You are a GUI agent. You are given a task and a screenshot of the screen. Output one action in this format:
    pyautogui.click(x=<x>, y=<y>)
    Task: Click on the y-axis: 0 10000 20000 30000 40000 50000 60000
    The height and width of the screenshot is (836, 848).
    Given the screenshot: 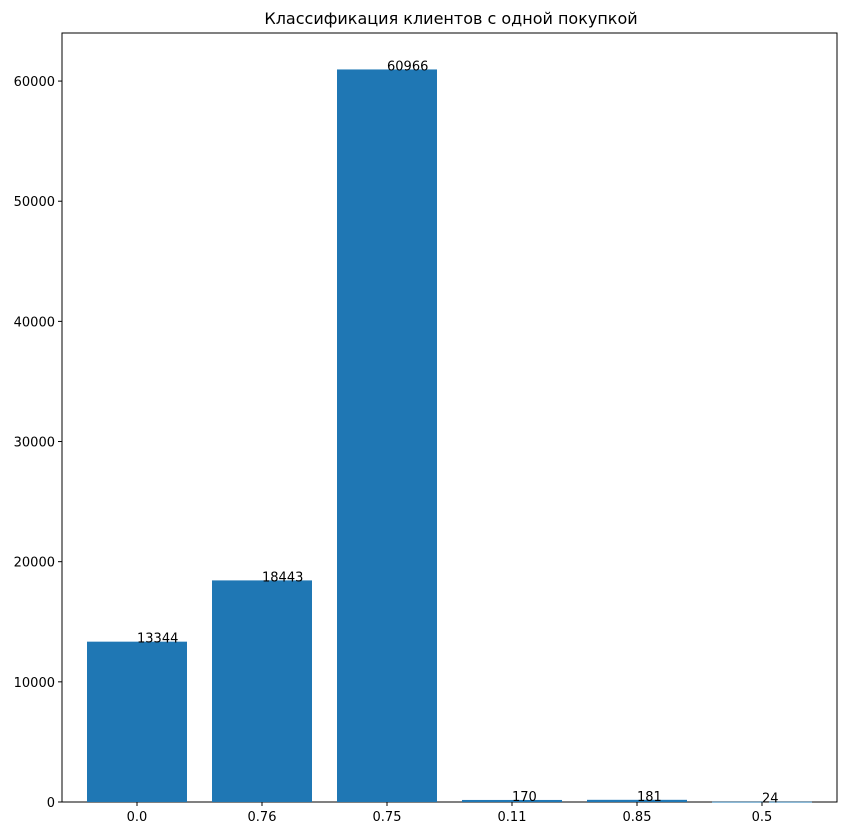 What is the action you would take?
    pyautogui.click(x=38, y=443)
    